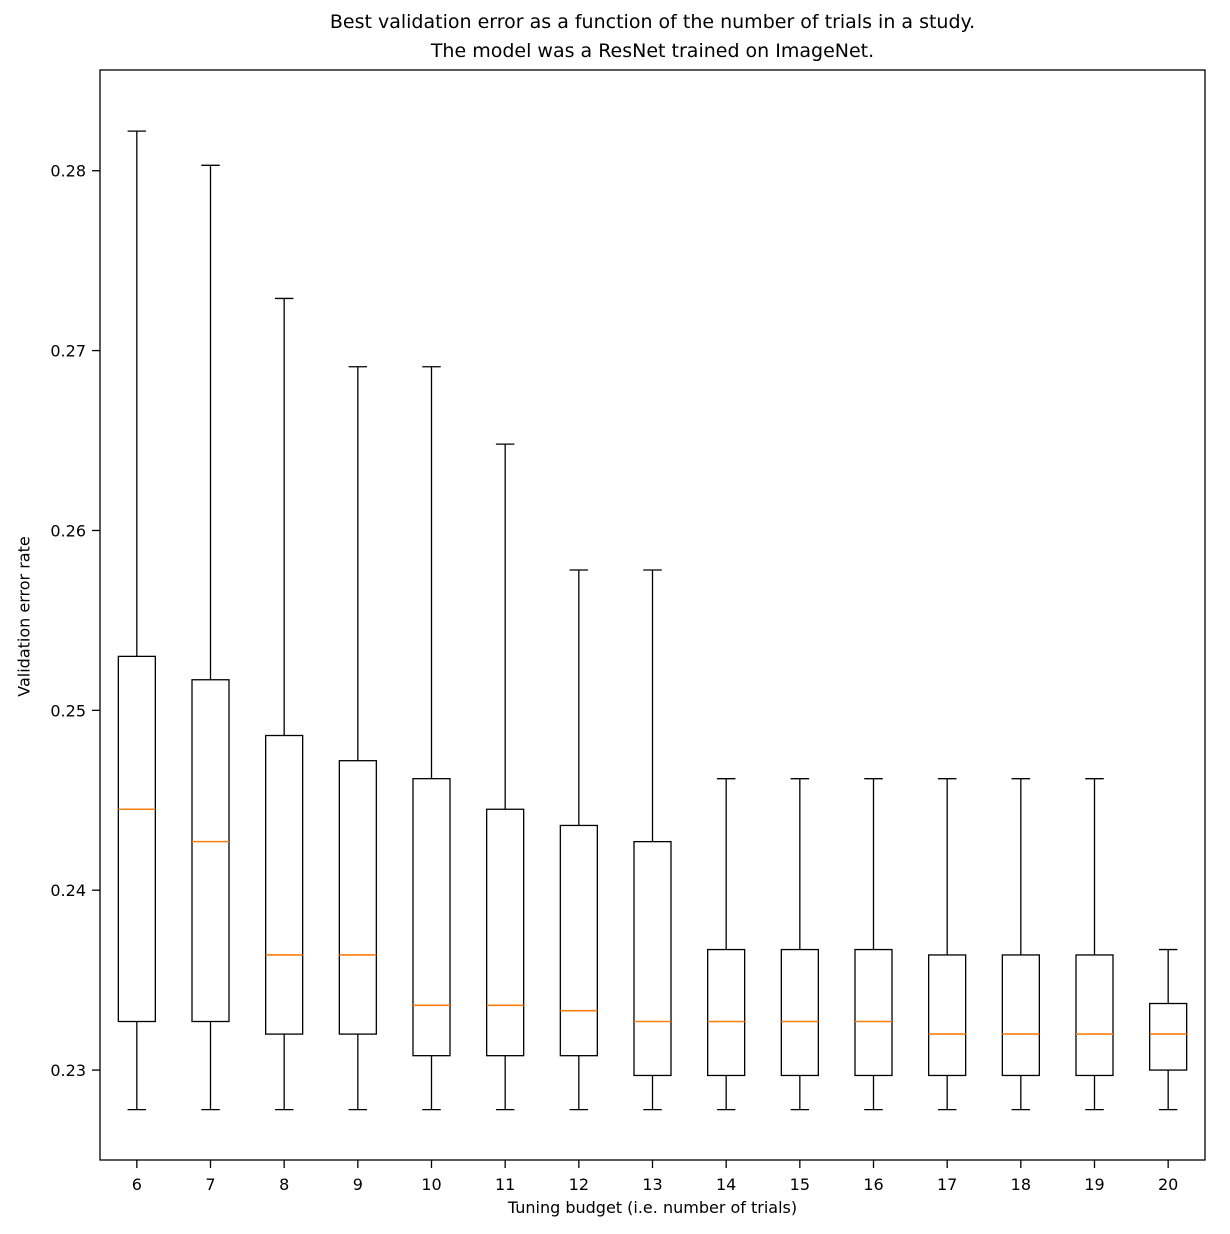  What do you see at coordinates (726, 1184) in the screenshot?
I see `x-tick-label: 14` at bounding box center [726, 1184].